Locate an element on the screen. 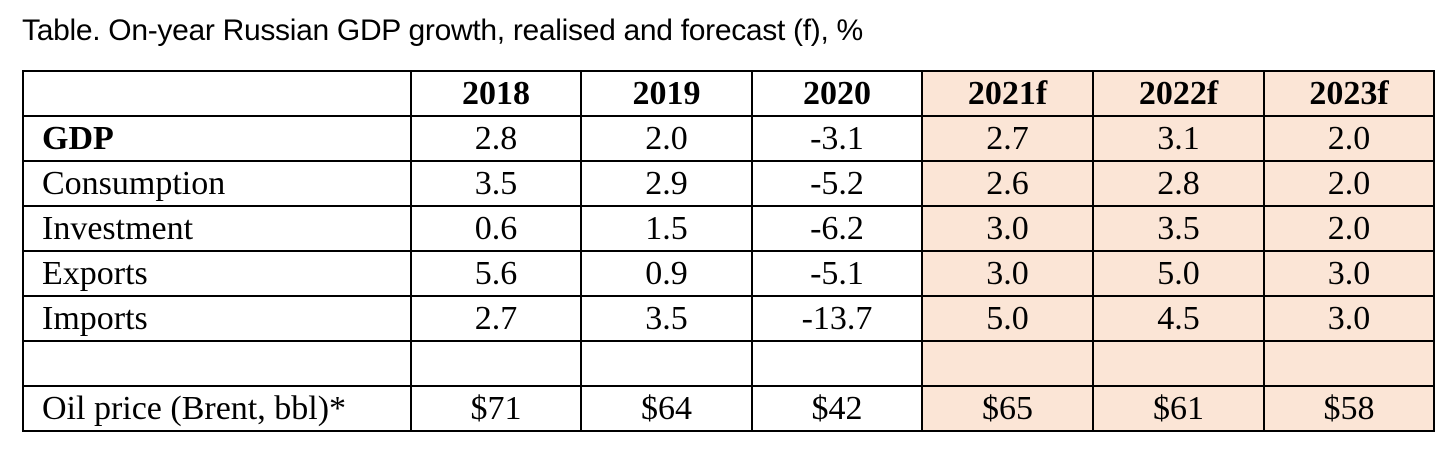 The image size is (1456, 452). row-label-exports: Exports is located at coordinates (217, 273).